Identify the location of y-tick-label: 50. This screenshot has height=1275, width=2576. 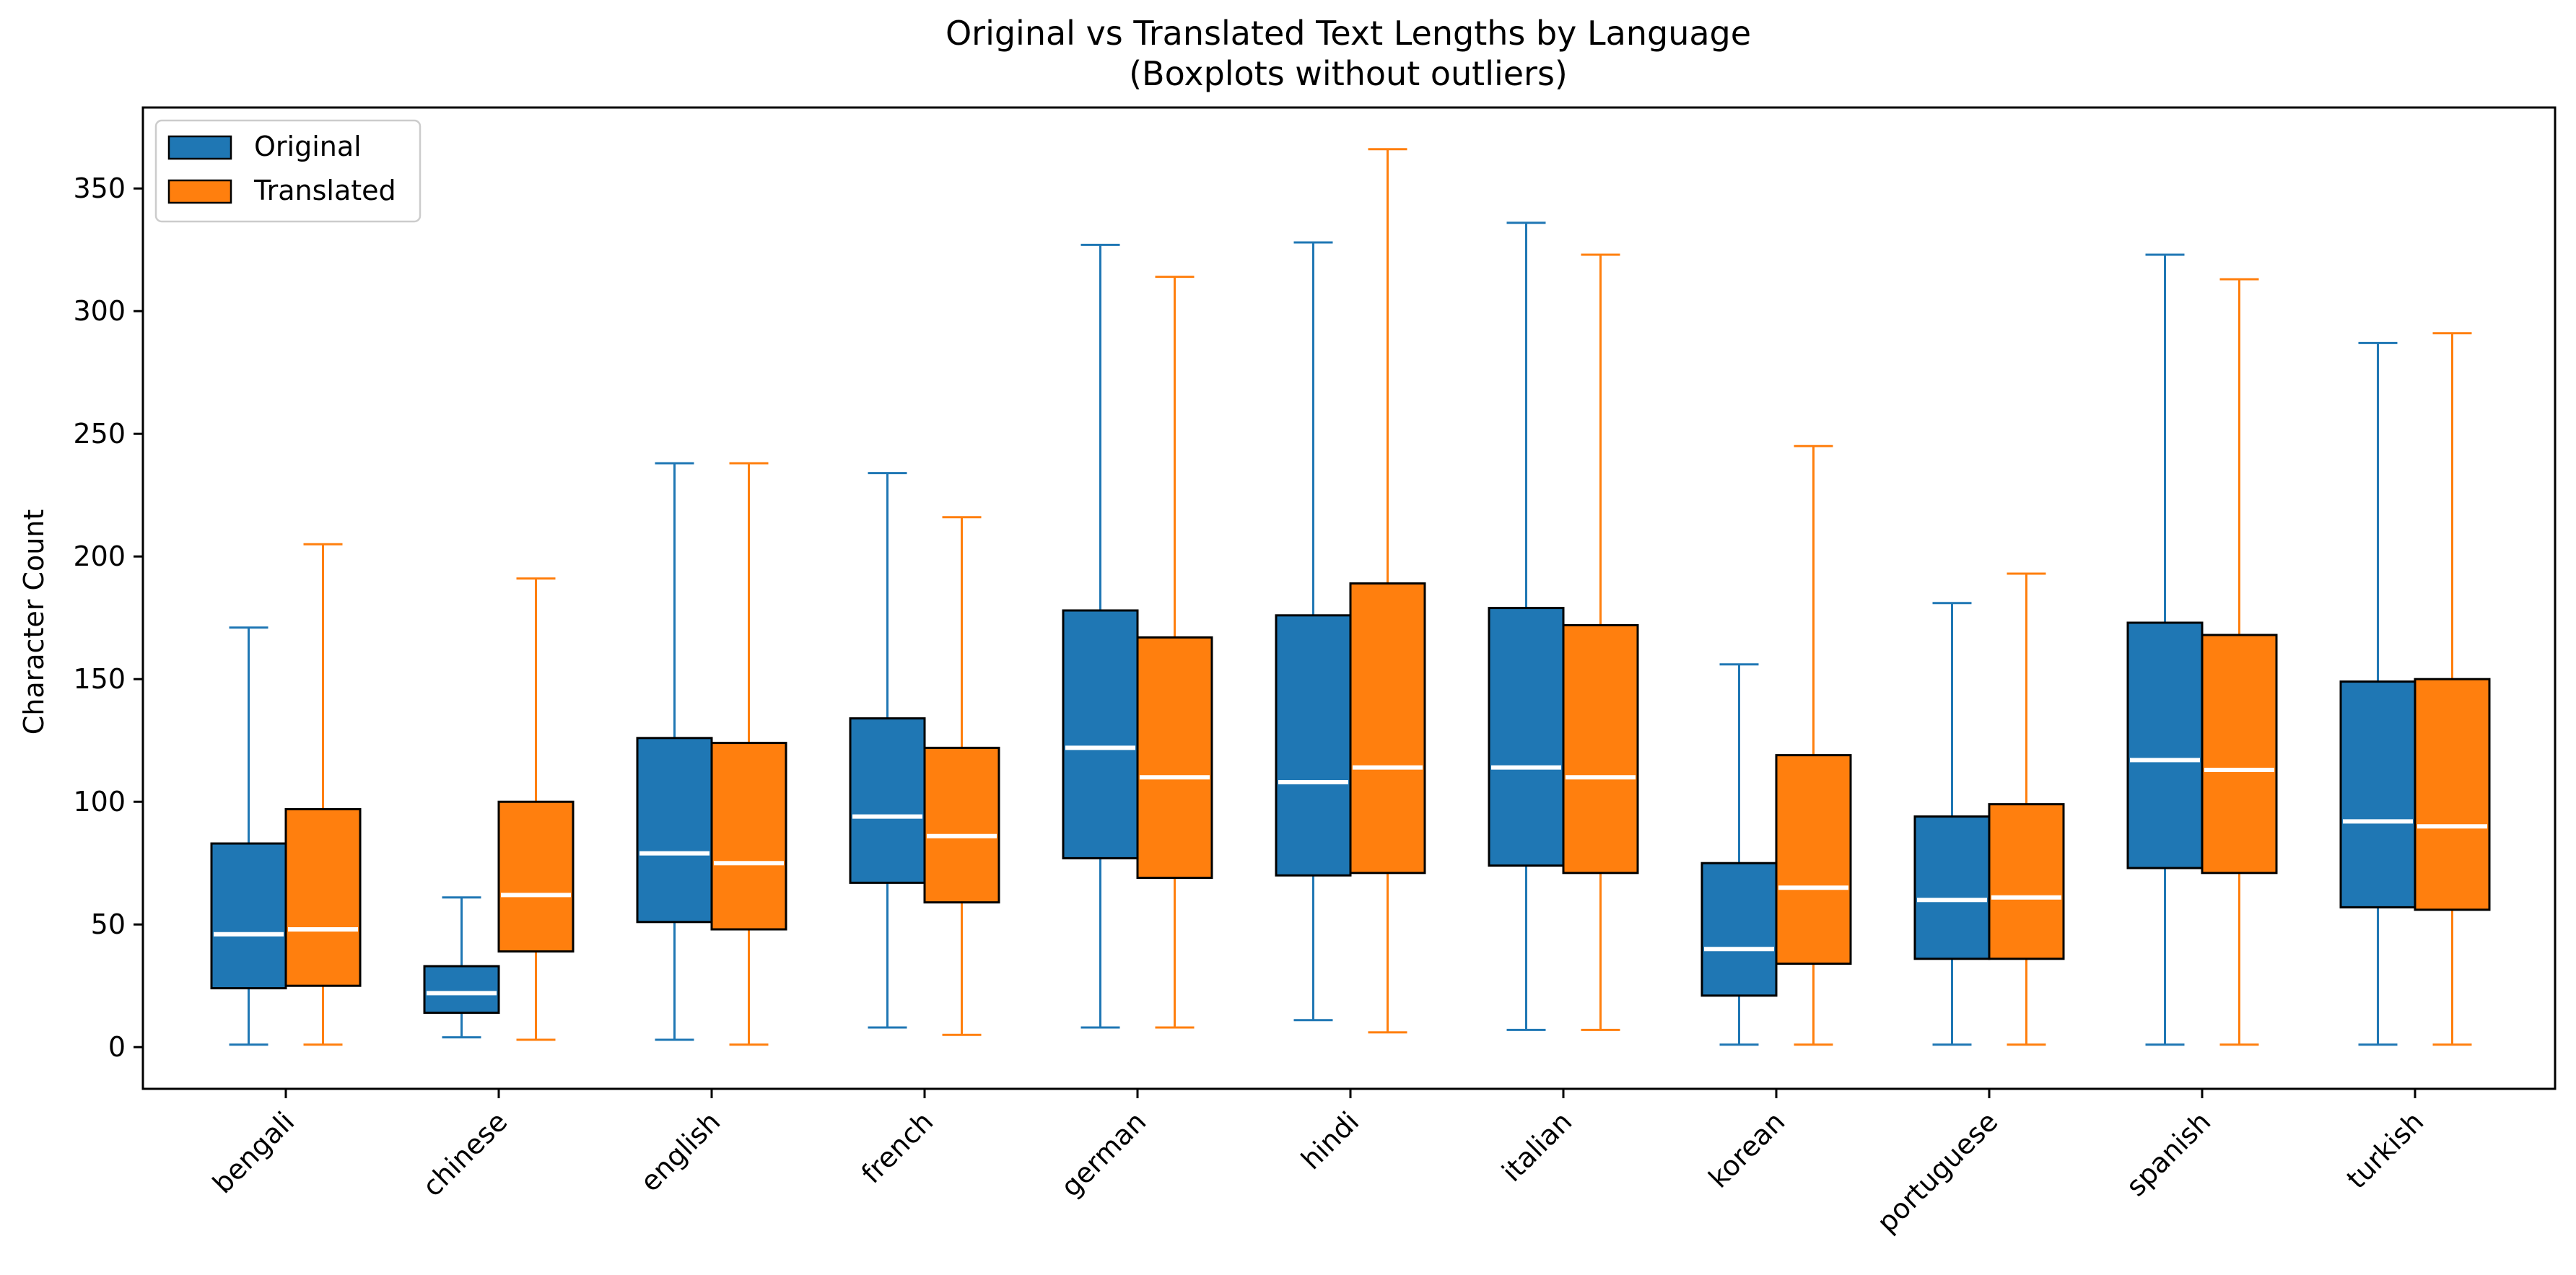
(108, 924).